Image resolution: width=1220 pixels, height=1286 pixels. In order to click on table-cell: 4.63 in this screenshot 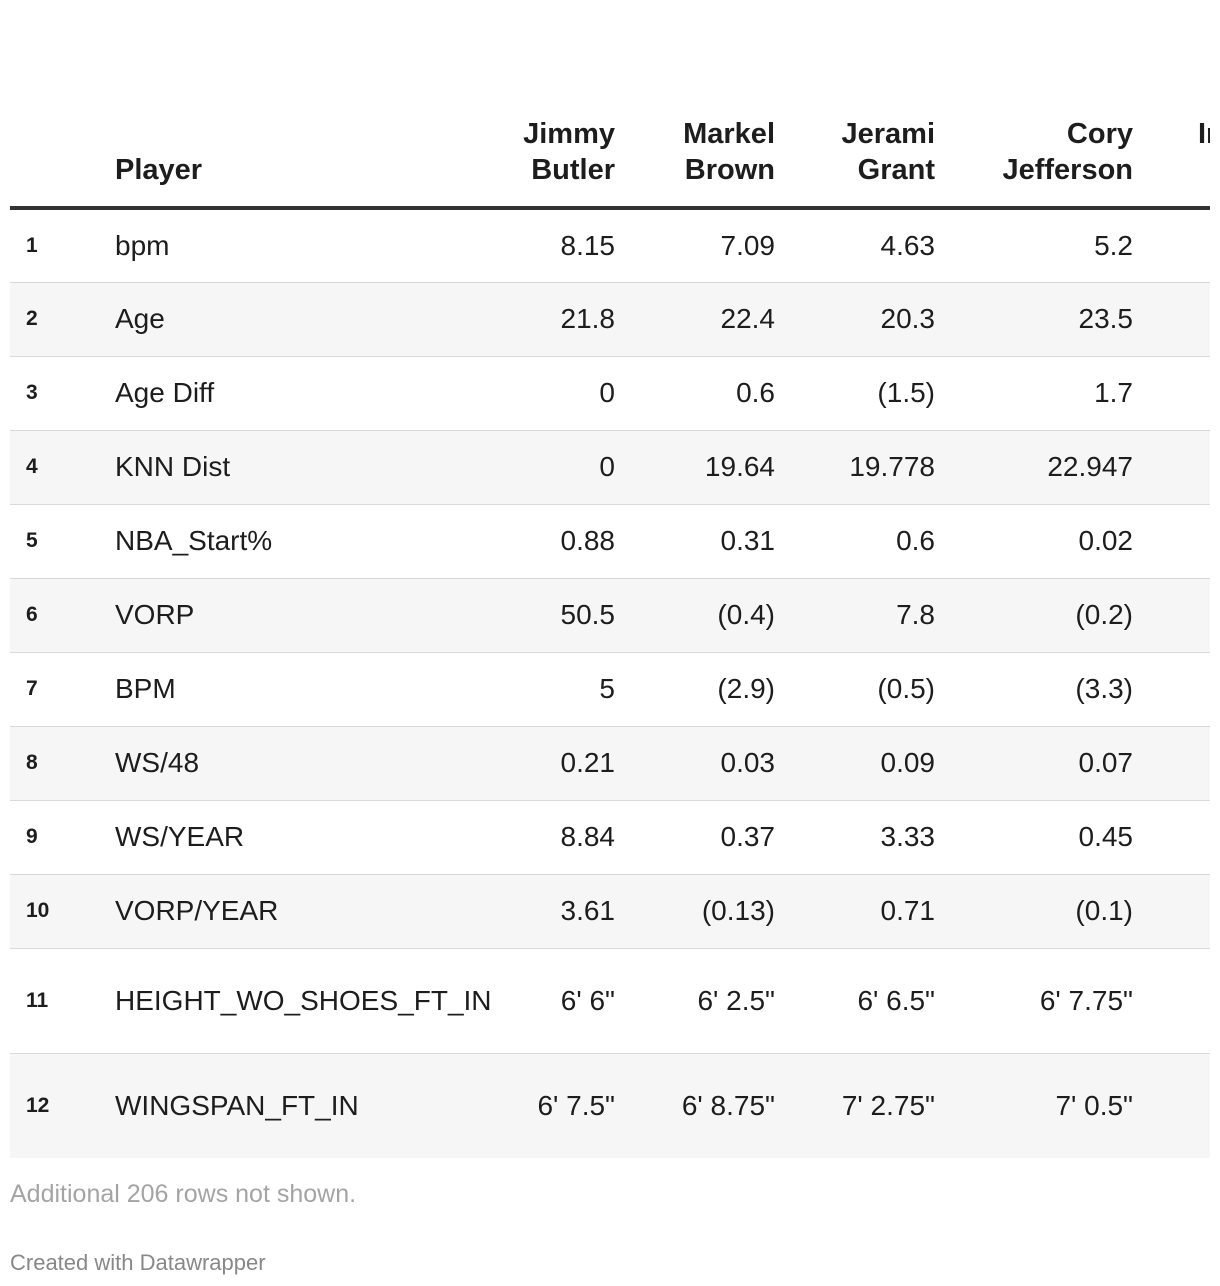, I will do `click(855, 245)`.